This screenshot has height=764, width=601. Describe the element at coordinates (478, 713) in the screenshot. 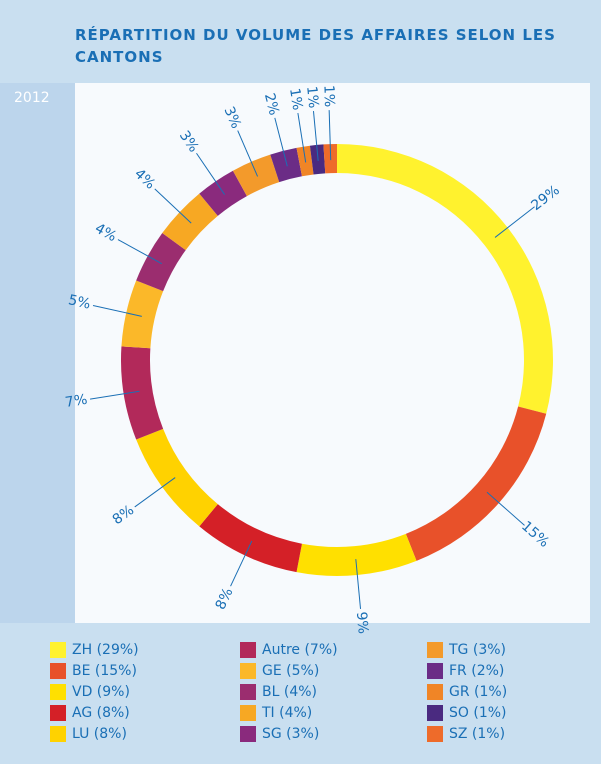

I see `legend-label: SO (1%)` at that location.